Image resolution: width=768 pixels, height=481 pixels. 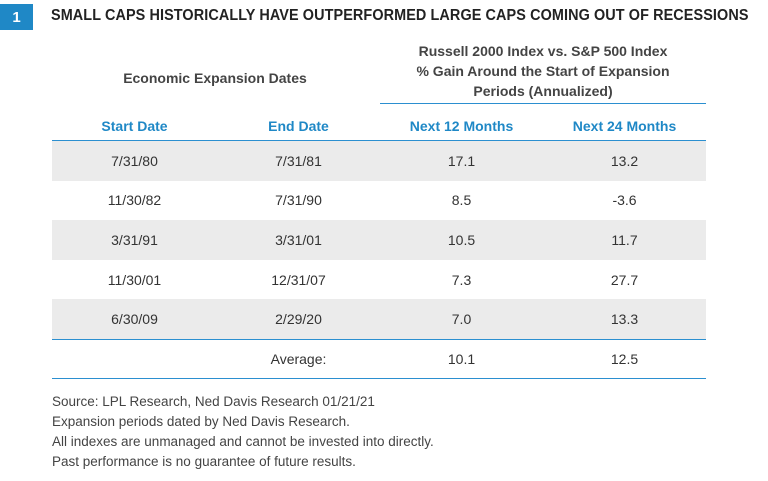 I want to click on cell-next-24-months: 13.2, so click(x=624, y=160).